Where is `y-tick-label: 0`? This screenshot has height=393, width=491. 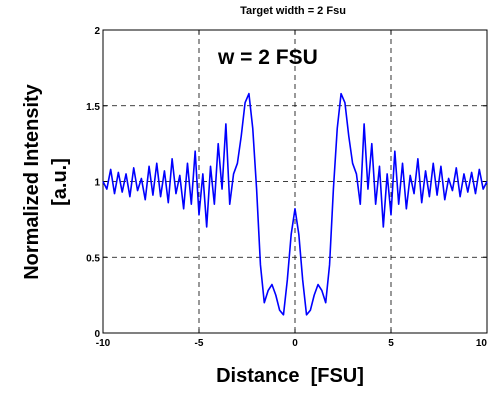 y-tick-label: 0 is located at coordinates (97, 334).